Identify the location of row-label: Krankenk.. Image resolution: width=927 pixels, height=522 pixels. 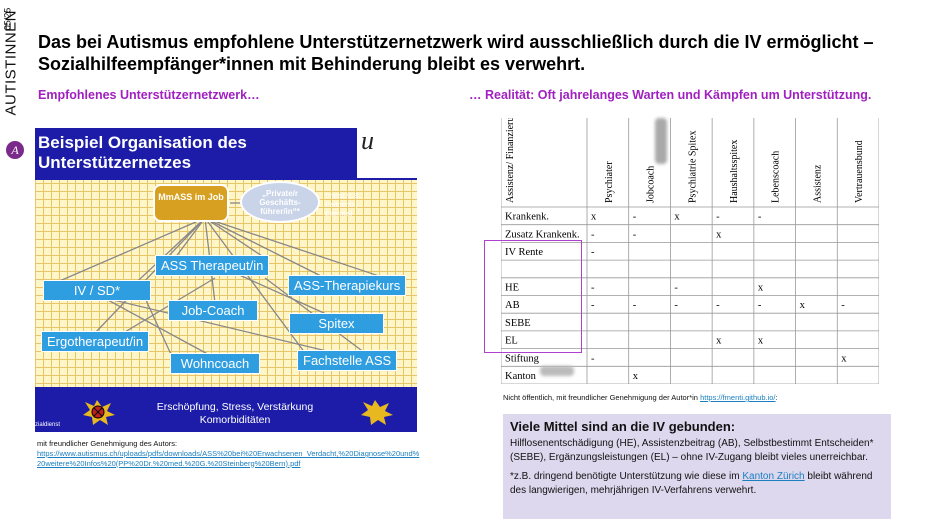
(527, 217).